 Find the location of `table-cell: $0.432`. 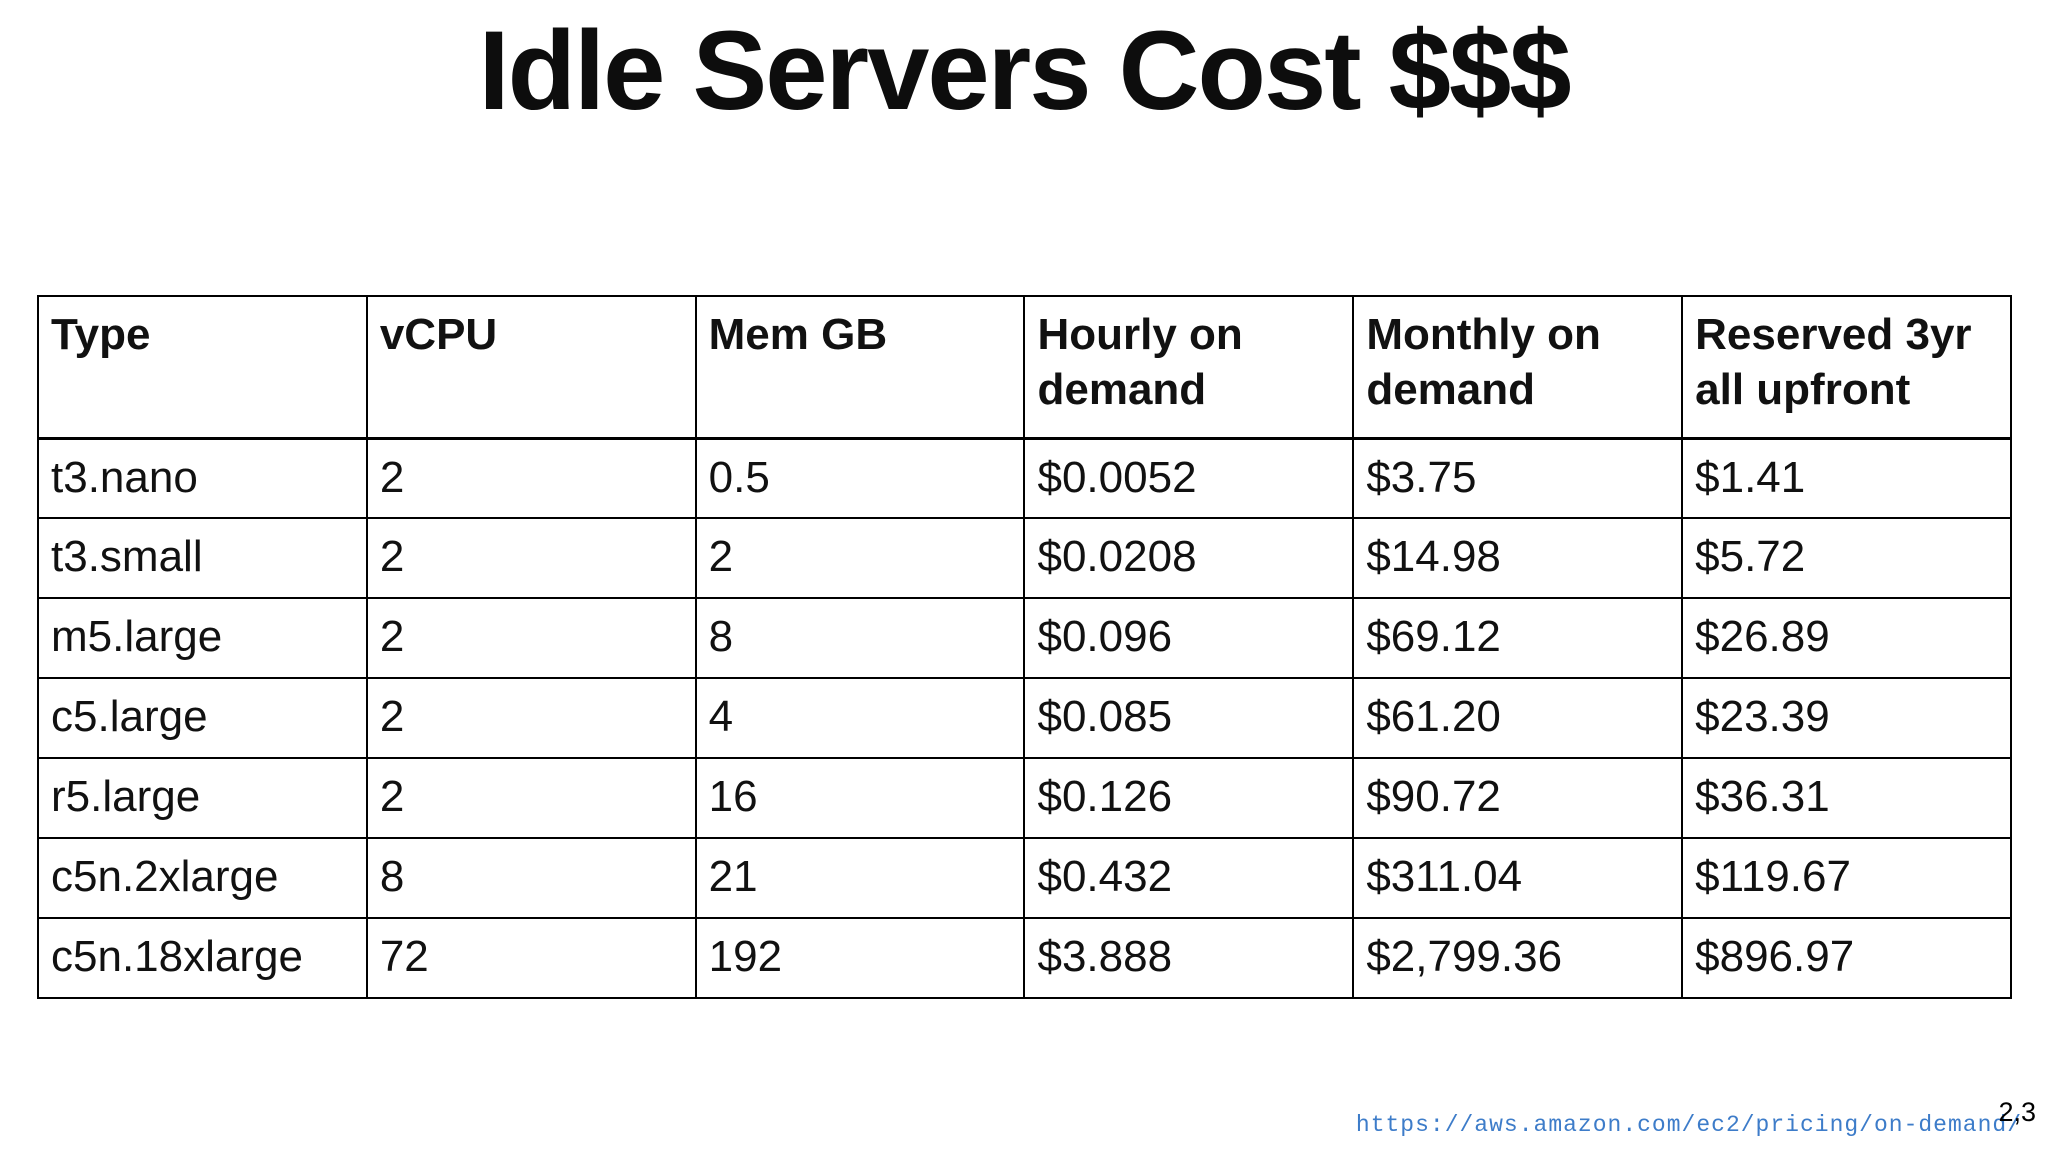

table-cell: $0.432 is located at coordinates (1189, 878).